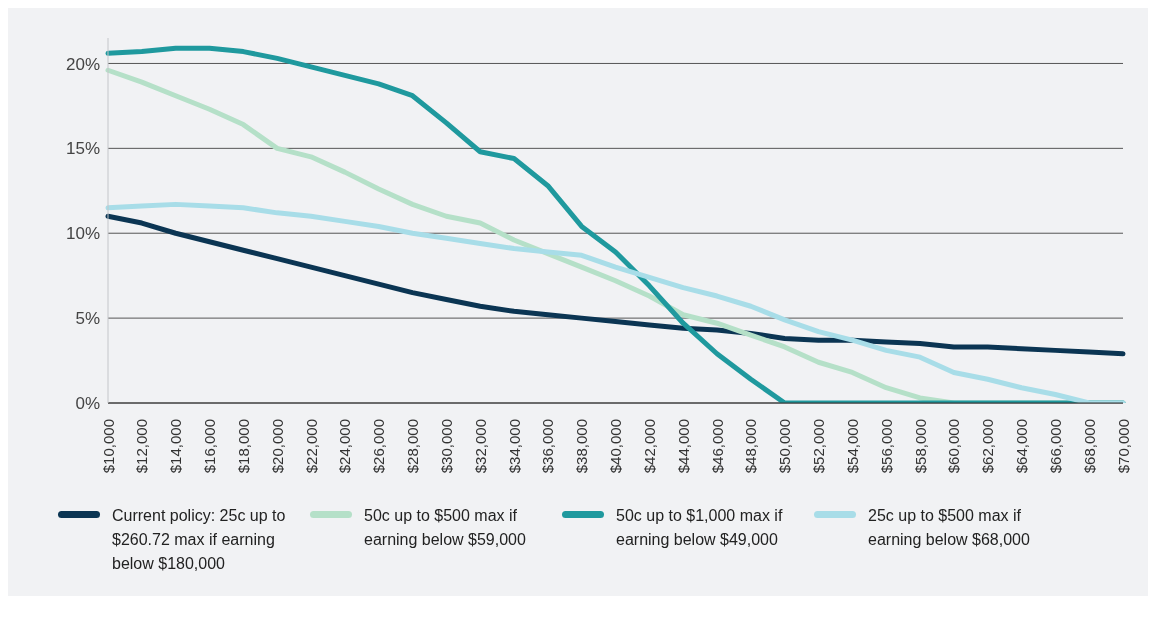 The height and width of the screenshot is (630, 1161). What do you see at coordinates (209, 446) in the screenshot?
I see `x-tick-label: $16,000` at bounding box center [209, 446].